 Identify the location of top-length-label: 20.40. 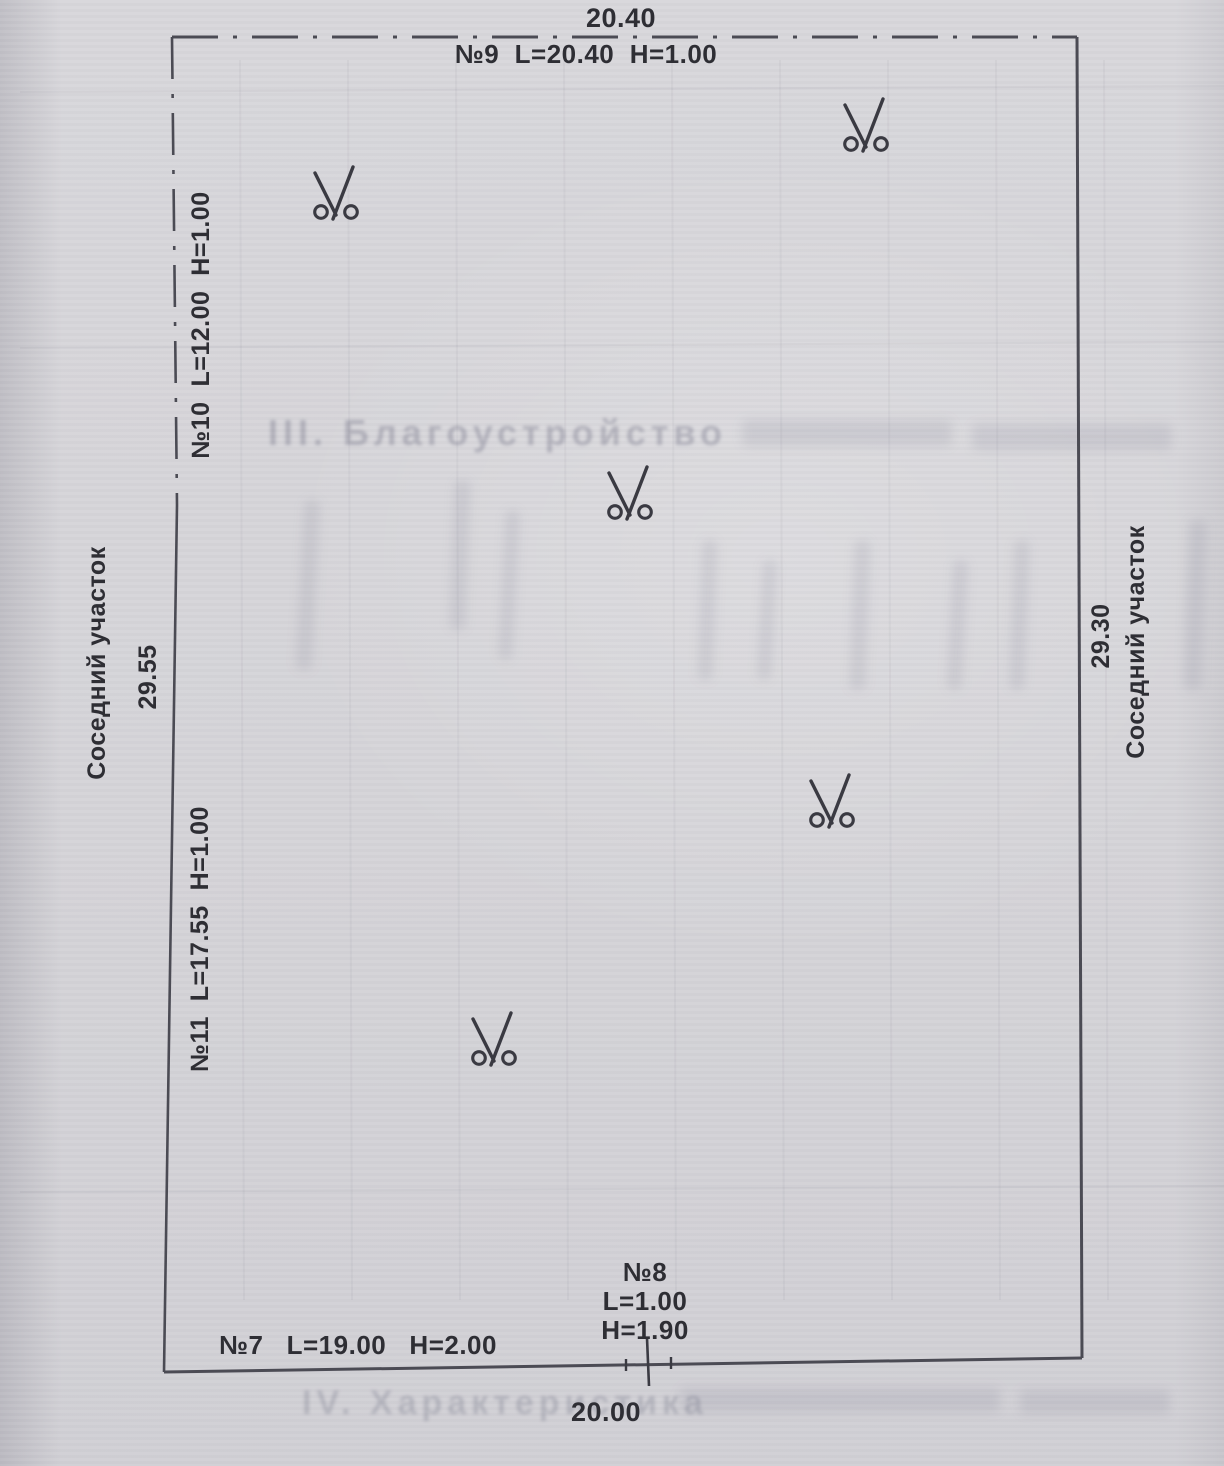
(621, 18).